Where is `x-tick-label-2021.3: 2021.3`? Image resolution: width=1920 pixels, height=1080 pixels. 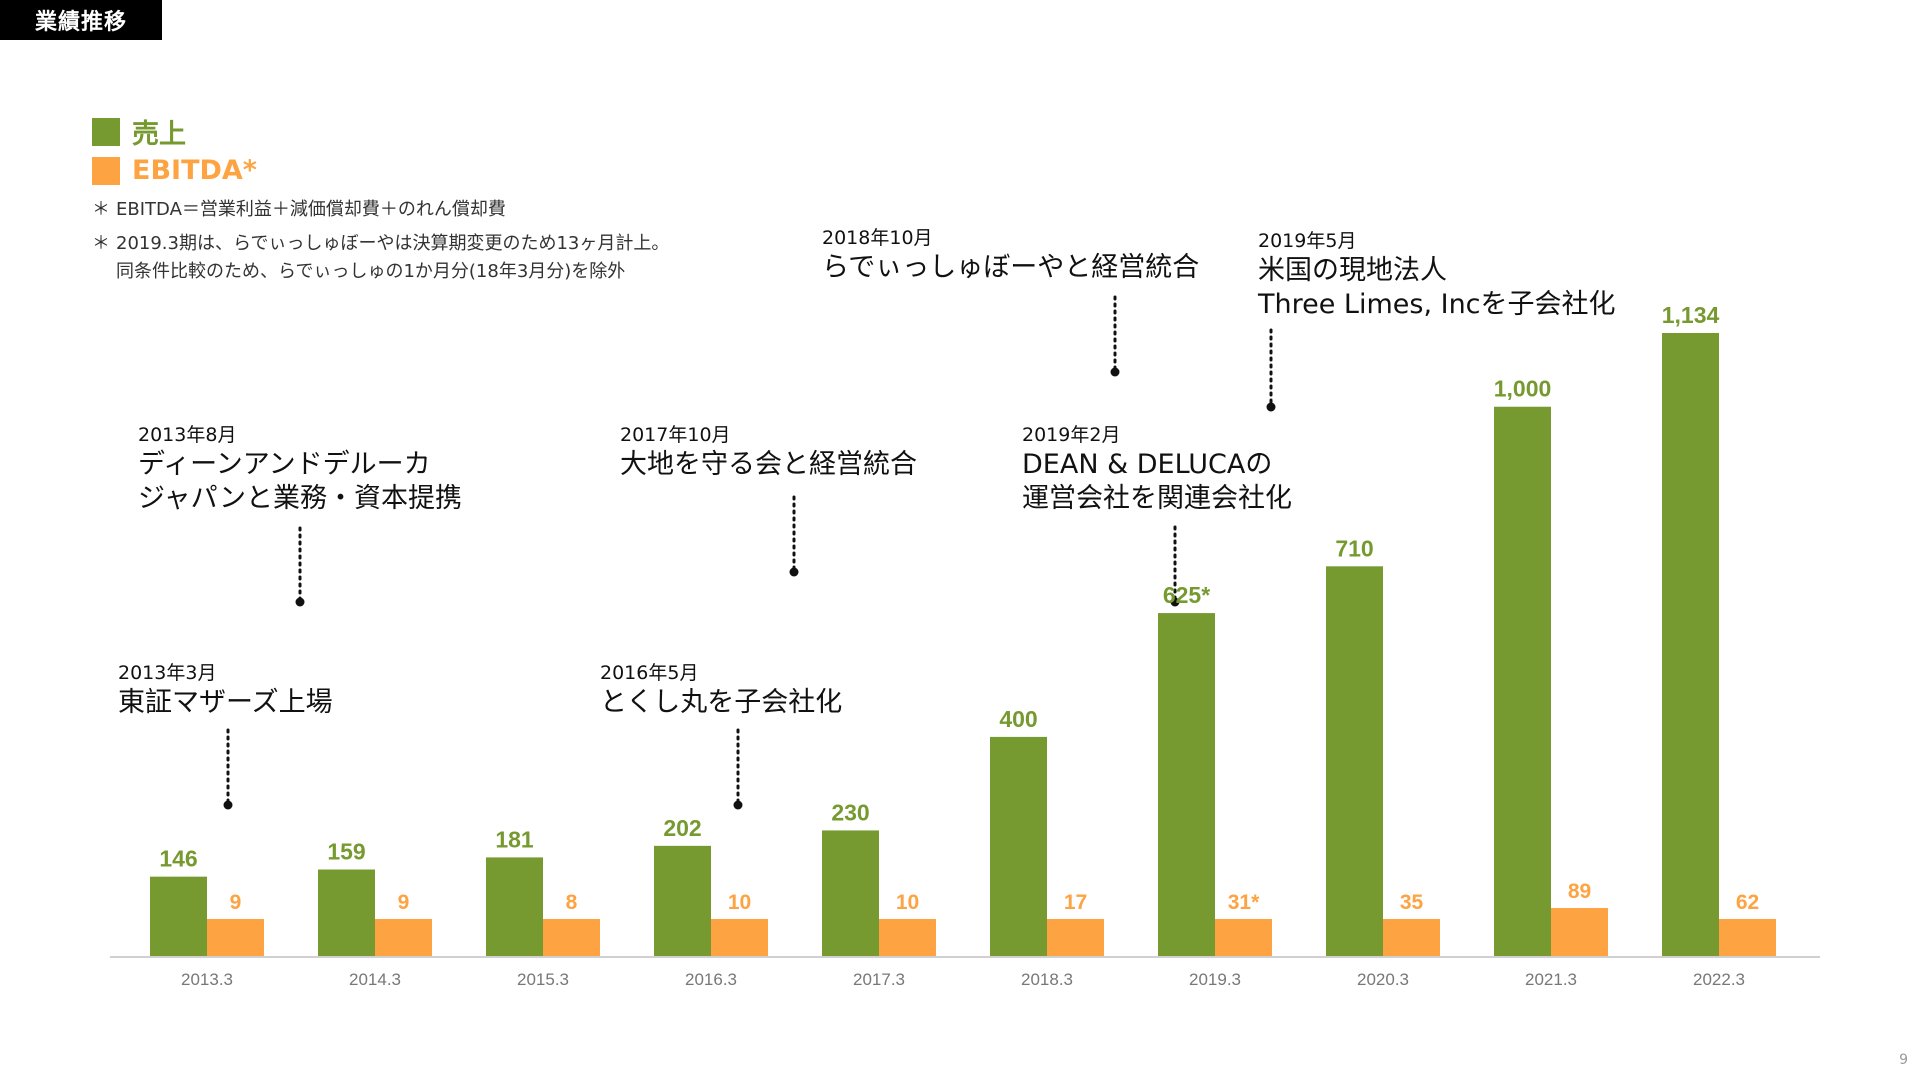
x-tick-label-2021.3: 2021.3 is located at coordinates (1551, 979).